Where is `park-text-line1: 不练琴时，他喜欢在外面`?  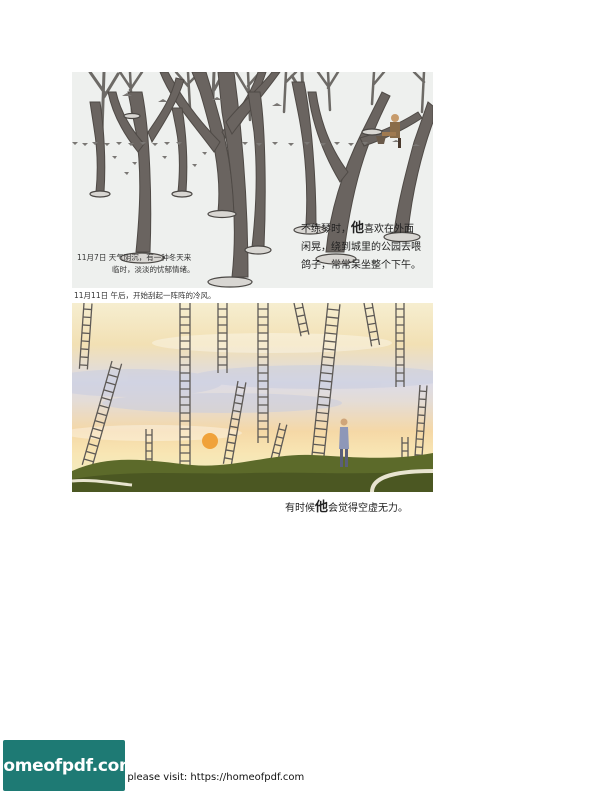 park-text-line1: 不练琴时，他喜欢在外面 is located at coordinates (357, 229).